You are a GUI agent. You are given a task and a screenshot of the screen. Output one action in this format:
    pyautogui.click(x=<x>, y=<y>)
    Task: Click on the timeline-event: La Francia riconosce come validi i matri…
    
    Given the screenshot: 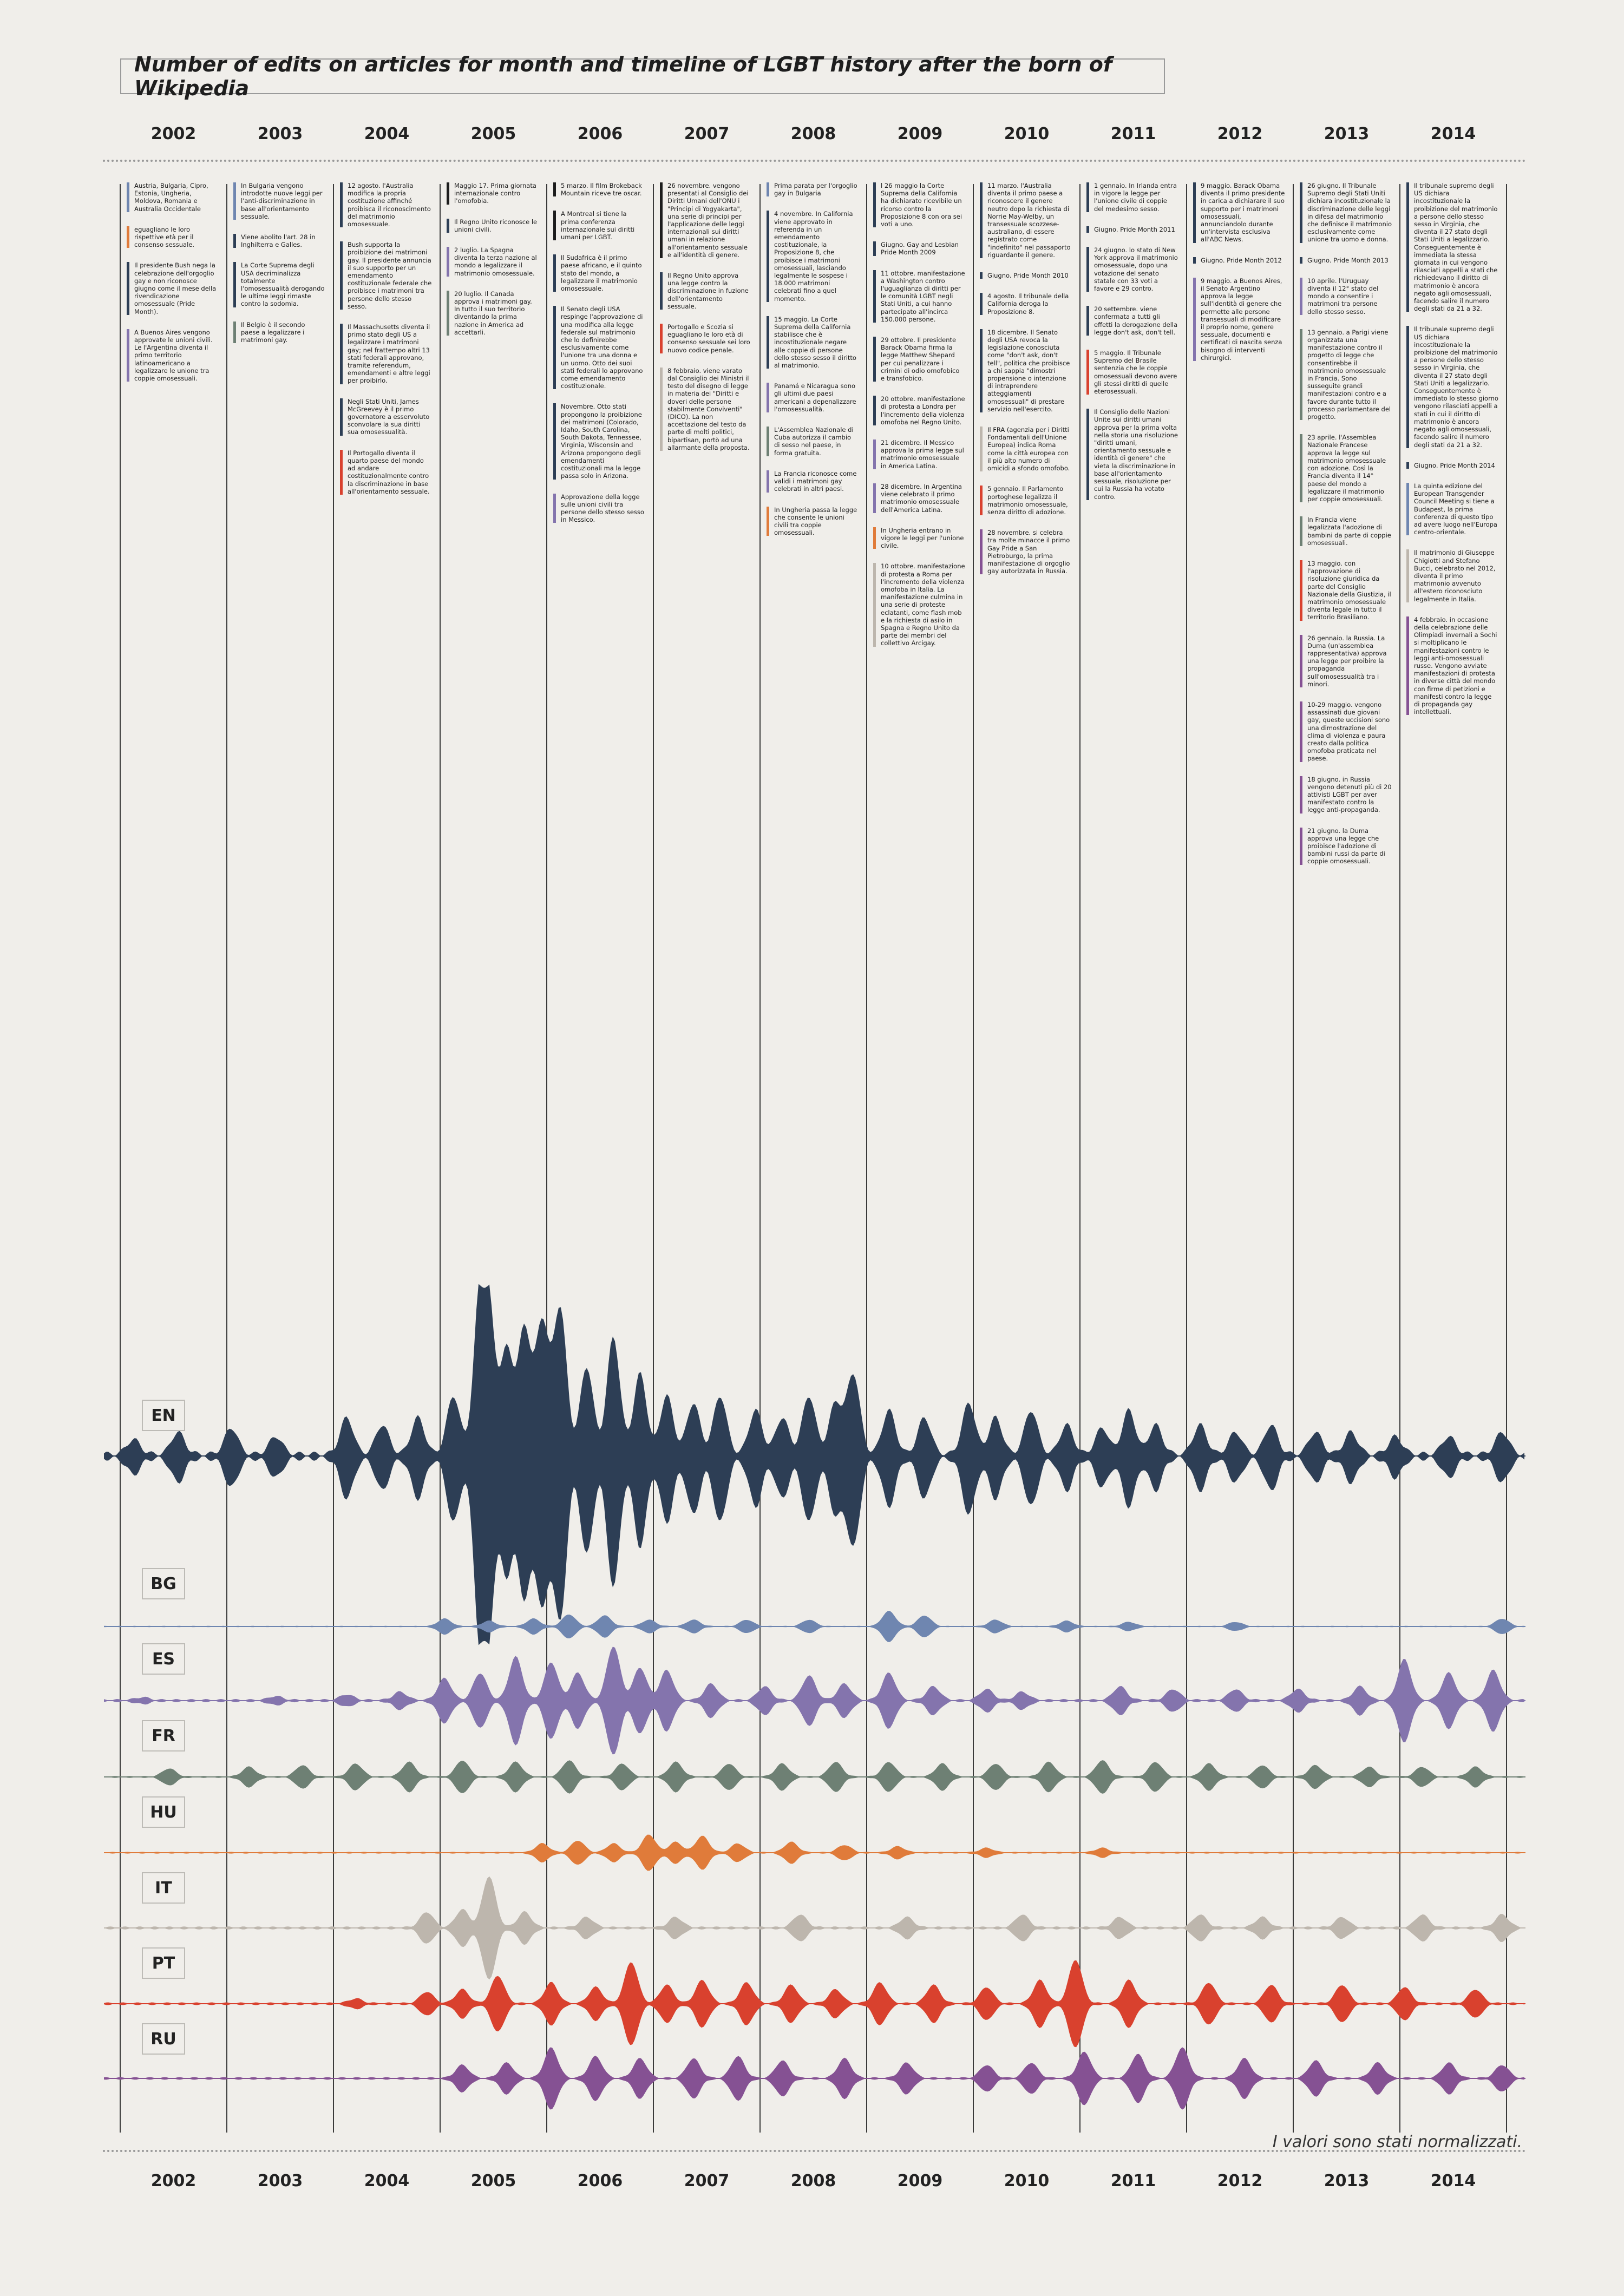 What is the action you would take?
    pyautogui.click(x=813, y=481)
    